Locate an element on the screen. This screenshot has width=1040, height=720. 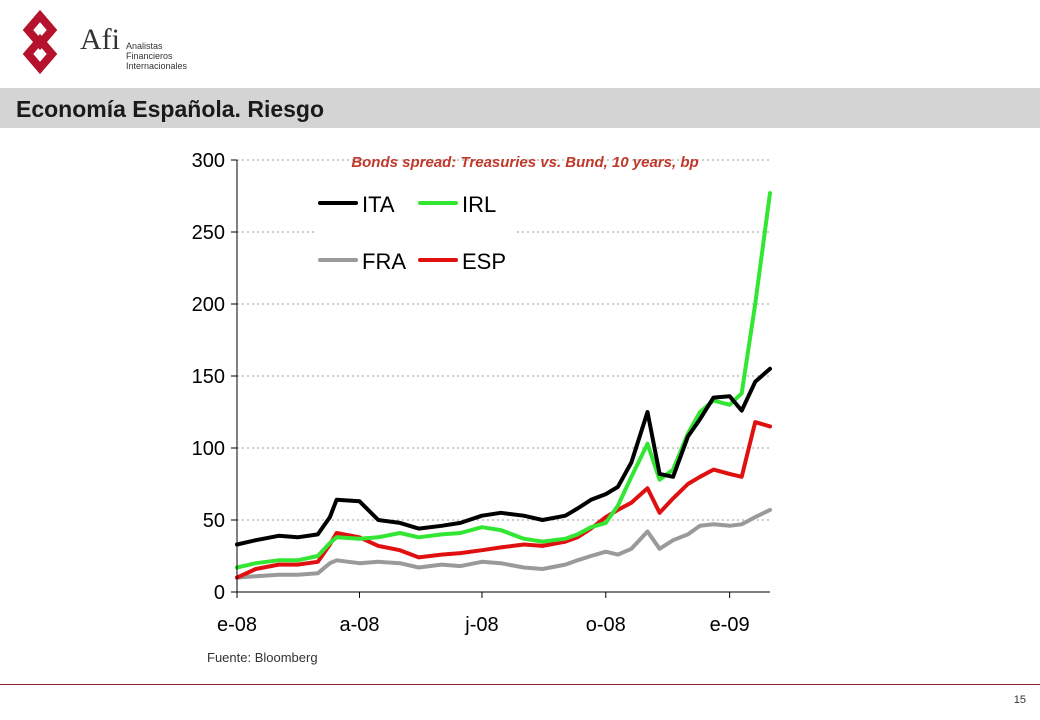
afi-logo: Afi is located at coordinates (113, 44).